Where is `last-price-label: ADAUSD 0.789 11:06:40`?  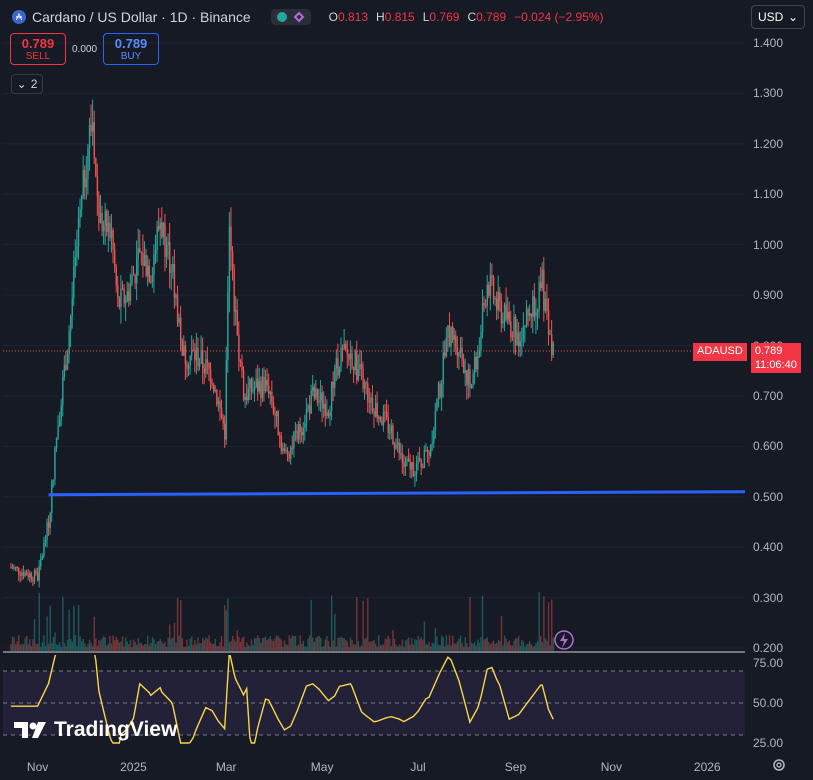 last-price-label: ADAUSD 0.789 11:06:40 is located at coordinates (747, 358).